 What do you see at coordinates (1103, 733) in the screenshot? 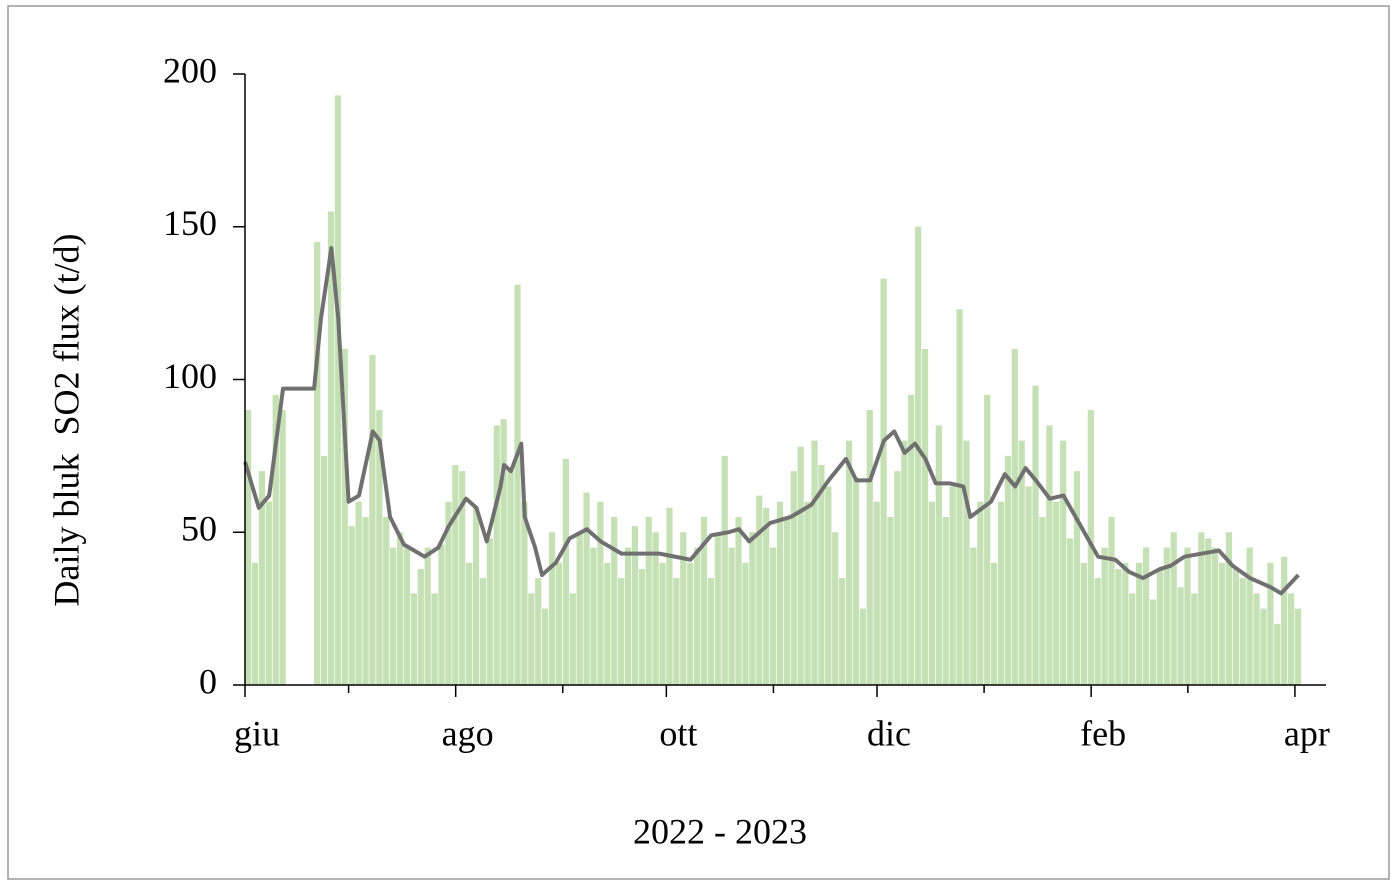
I see `x-tick-label: feb` at bounding box center [1103, 733].